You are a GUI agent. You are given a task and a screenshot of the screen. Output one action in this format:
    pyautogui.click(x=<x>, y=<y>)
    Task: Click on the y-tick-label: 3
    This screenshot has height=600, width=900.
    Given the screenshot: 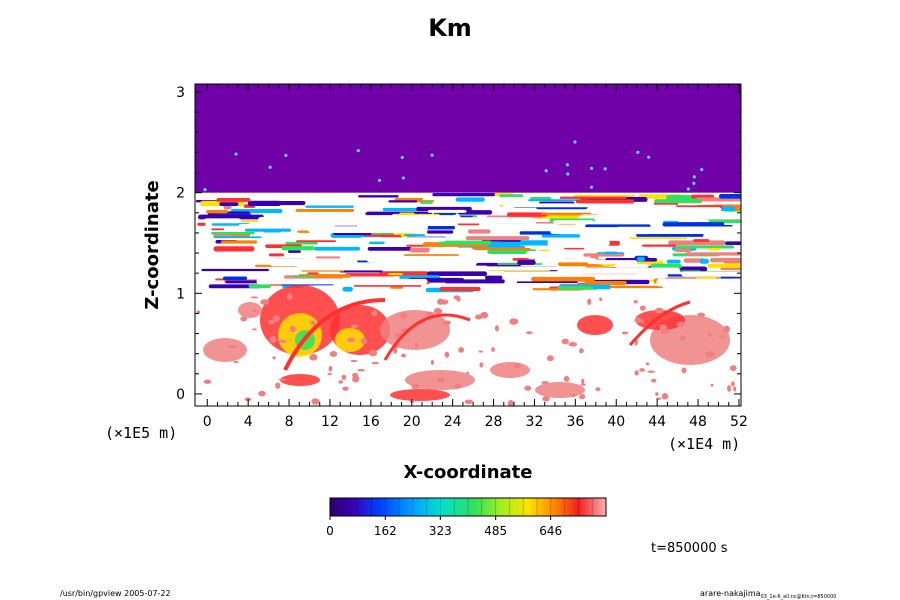 What is the action you would take?
    pyautogui.click(x=180, y=93)
    